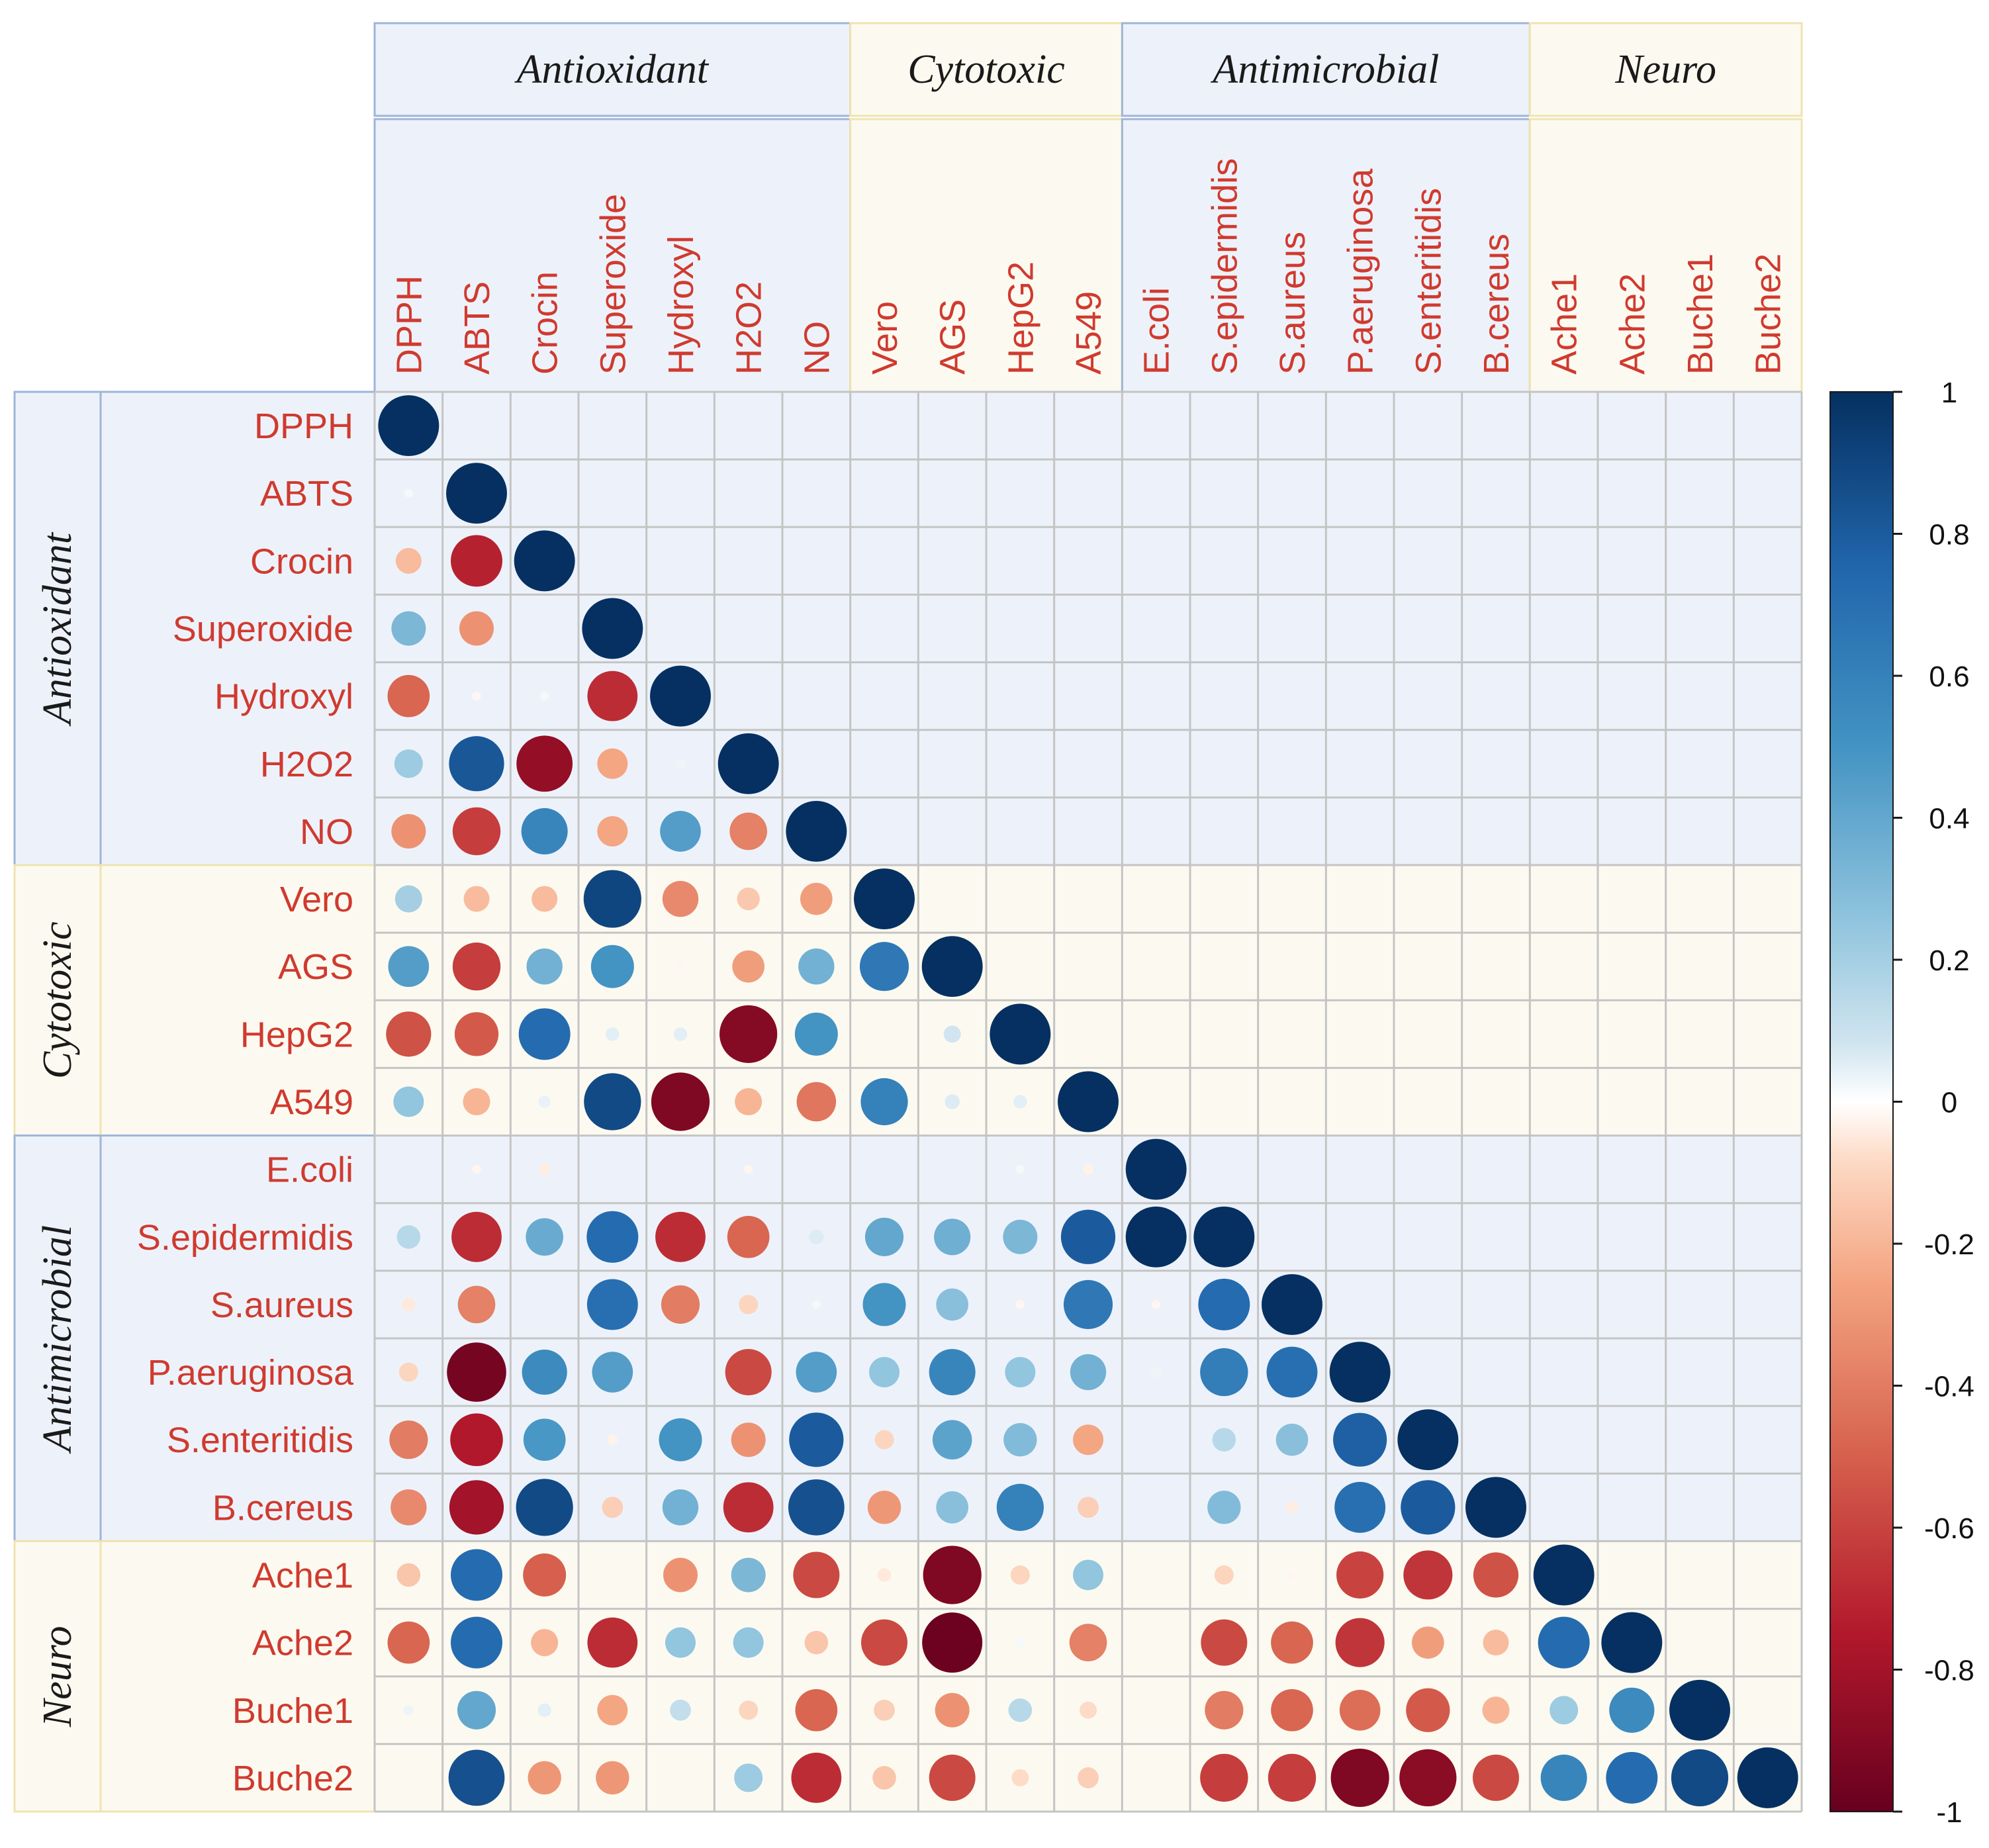  I want to click on corr-Vero-DPPH, so click(408, 899).